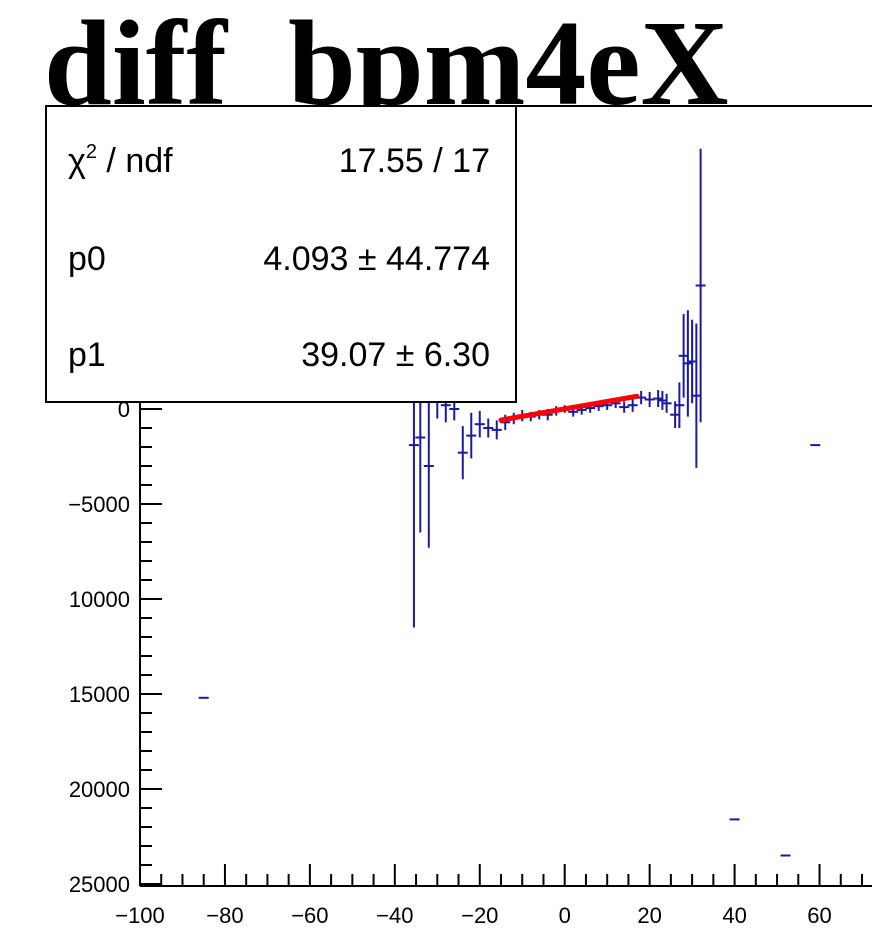 The width and height of the screenshot is (872, 941). I want to click on x-tick-label: 0, so click(565, 915).